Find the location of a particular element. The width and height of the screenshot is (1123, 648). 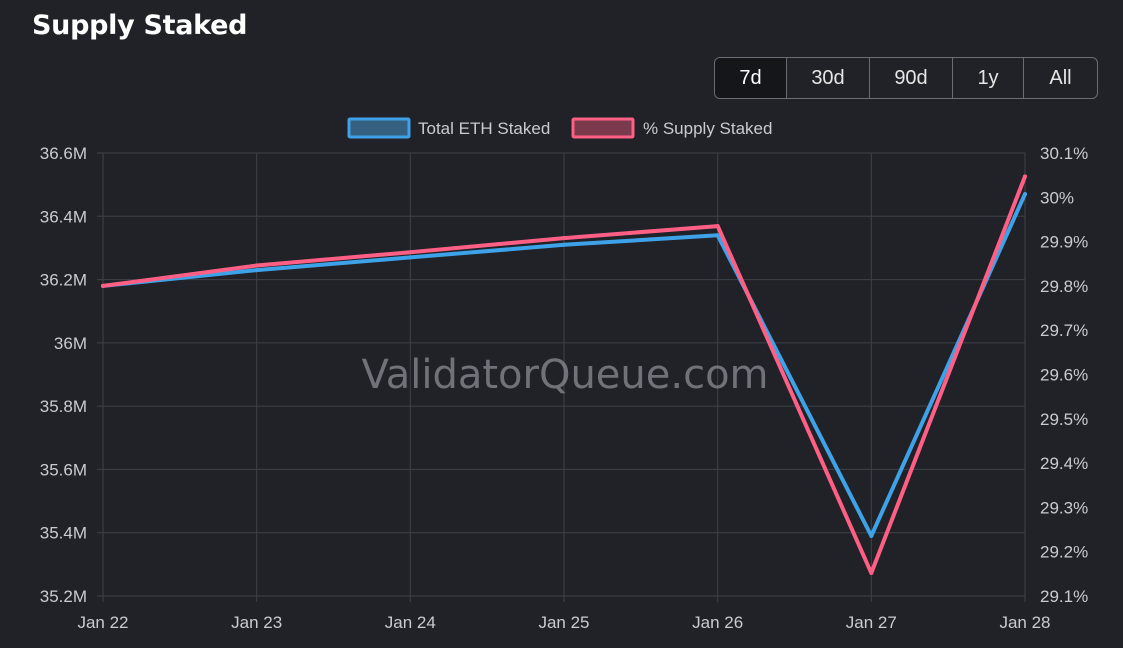

left-tick-label: 36.4M is located at coordinates (63, 216).